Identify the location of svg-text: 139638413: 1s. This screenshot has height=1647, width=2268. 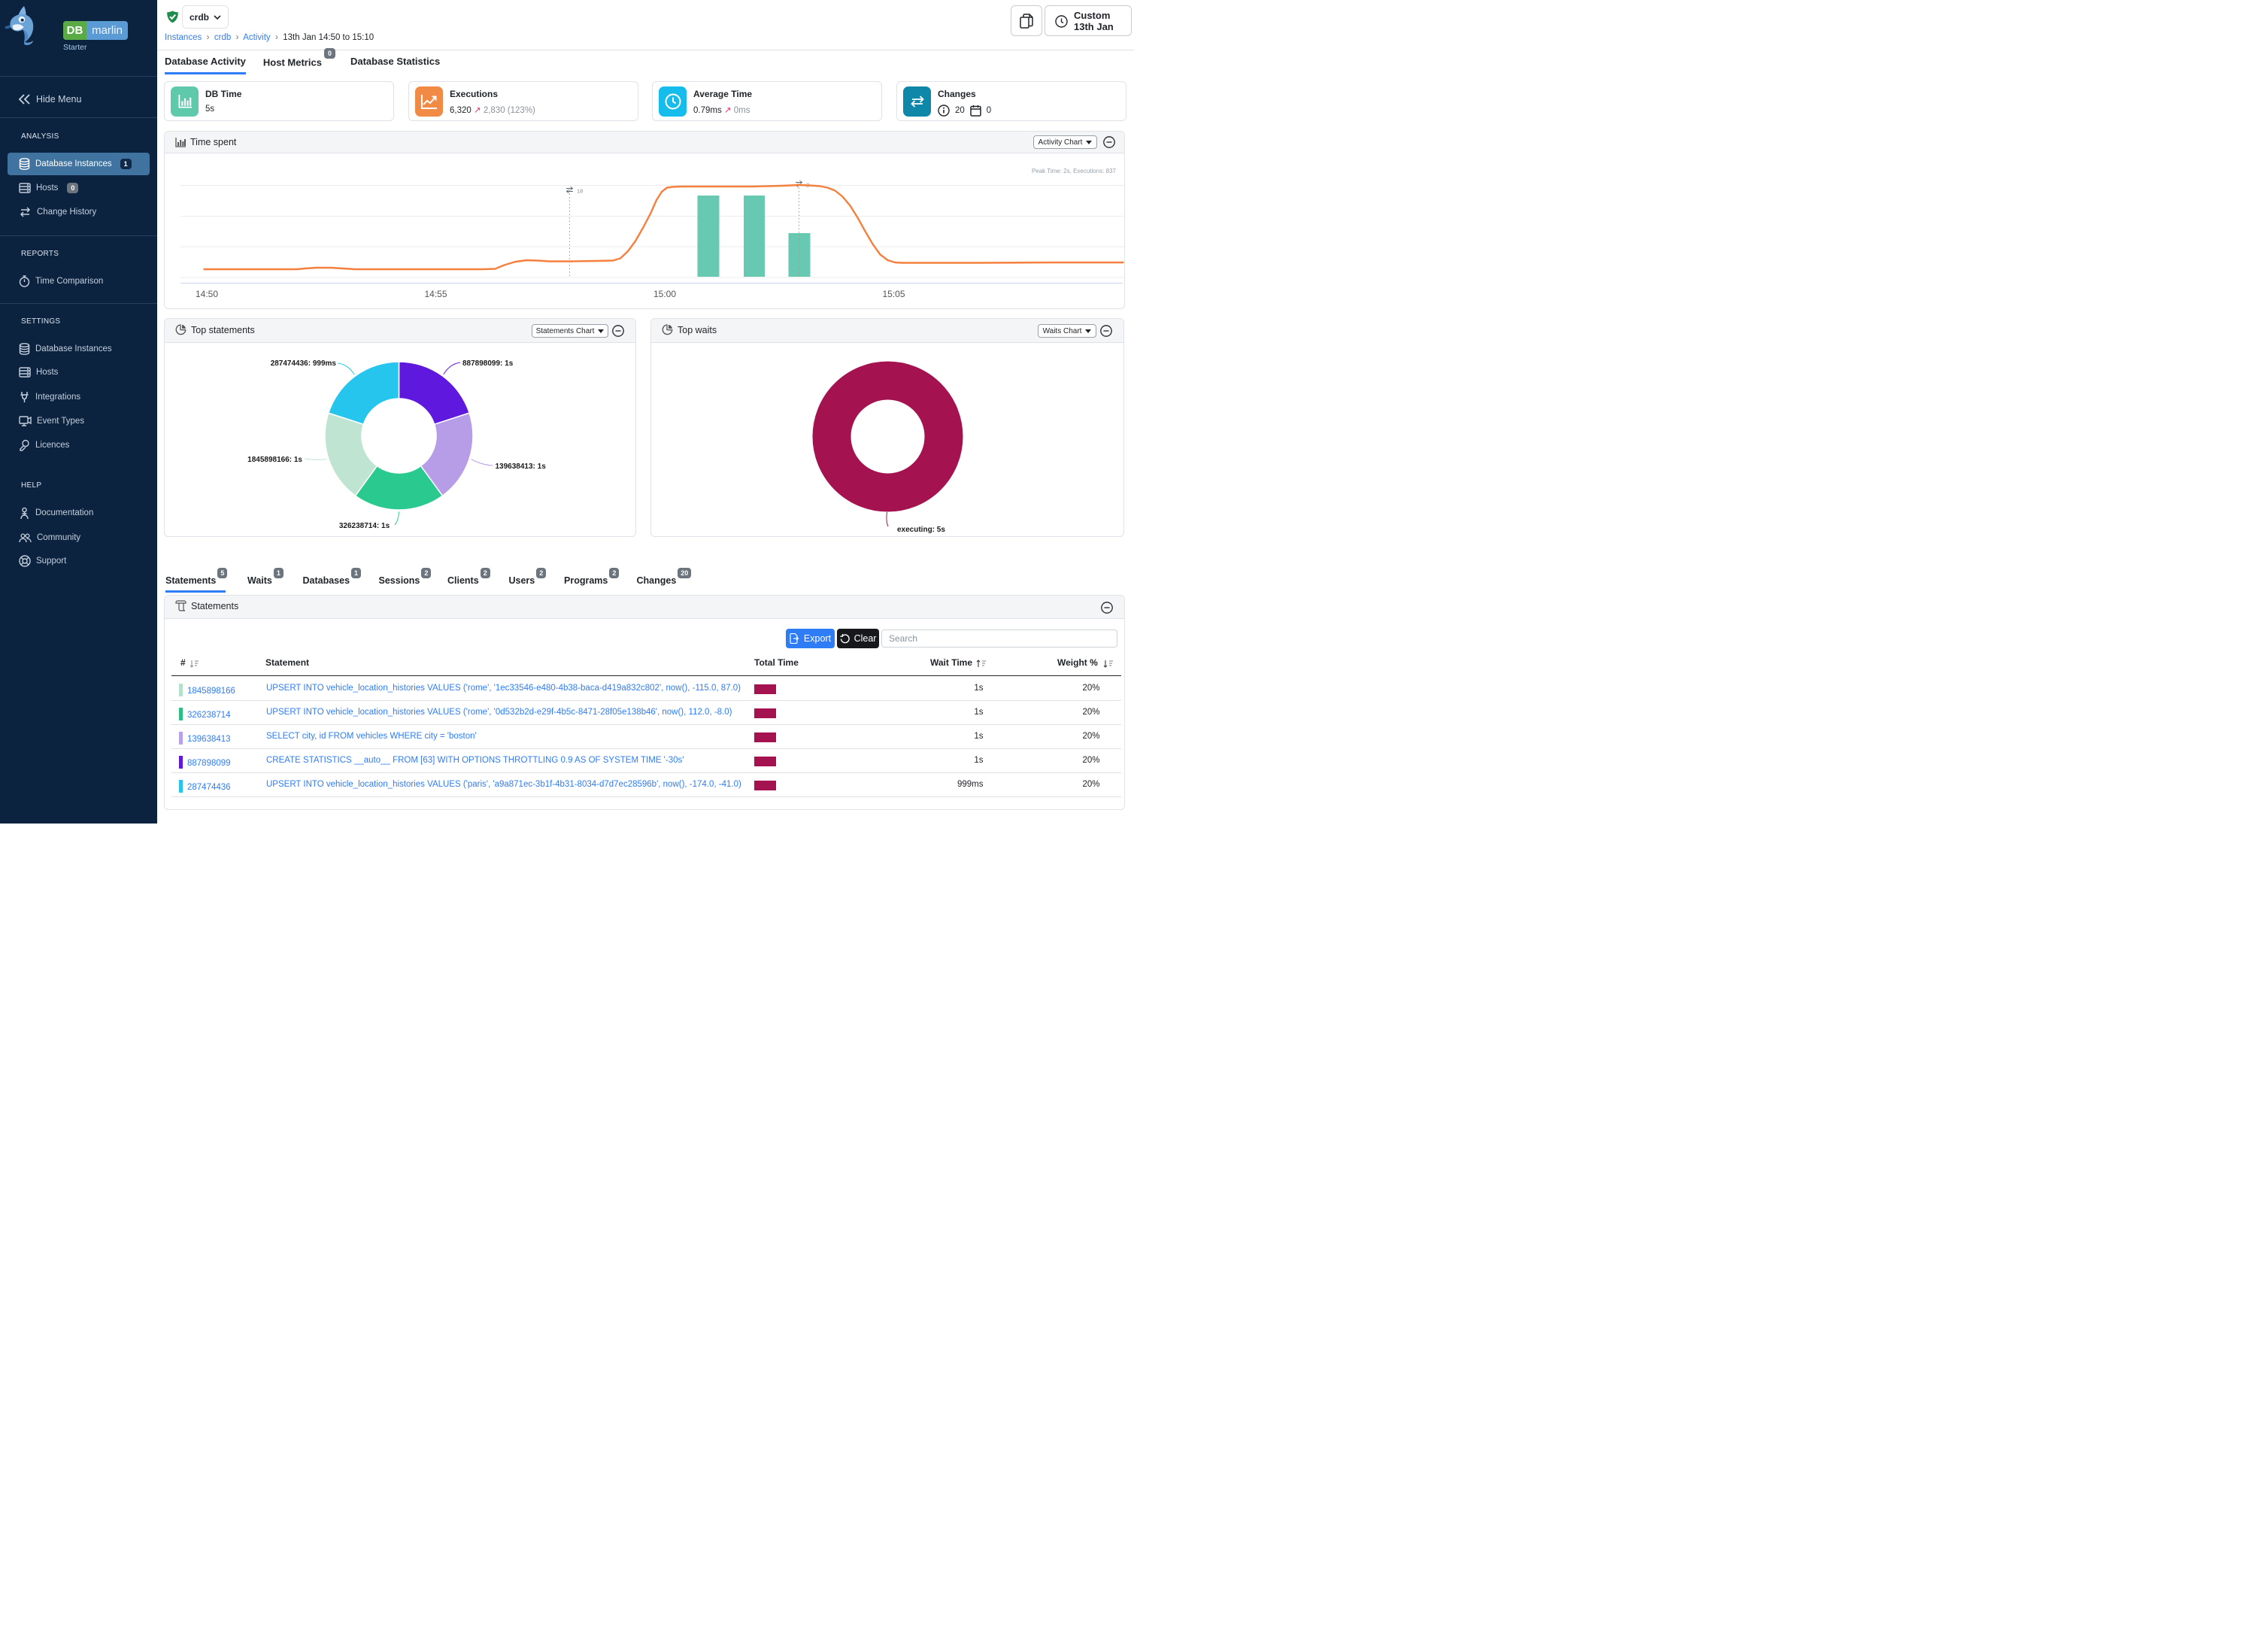
(521, 467).